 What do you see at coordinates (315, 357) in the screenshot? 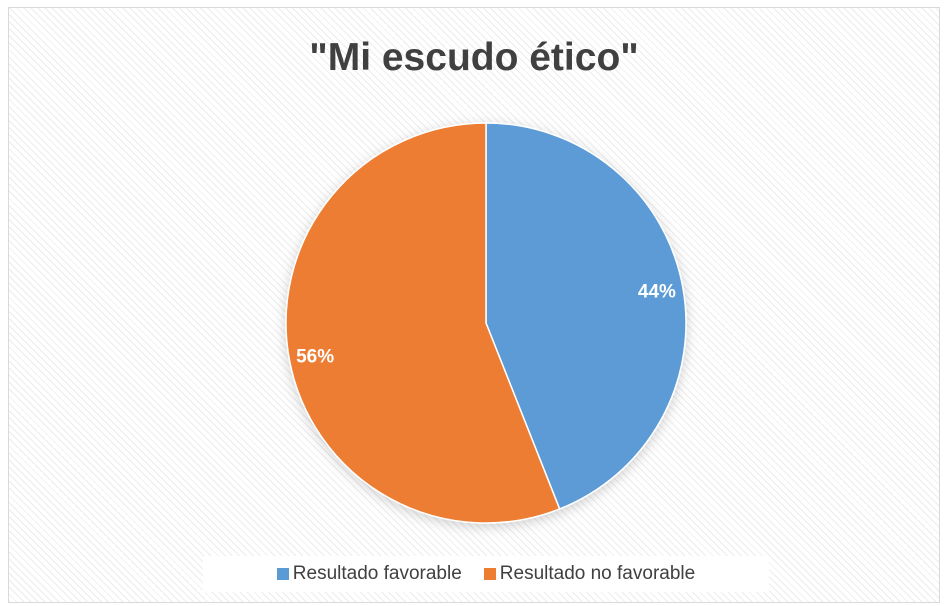
I see `data-label-no-favorable: 56%` at bounding box center [315, 357].